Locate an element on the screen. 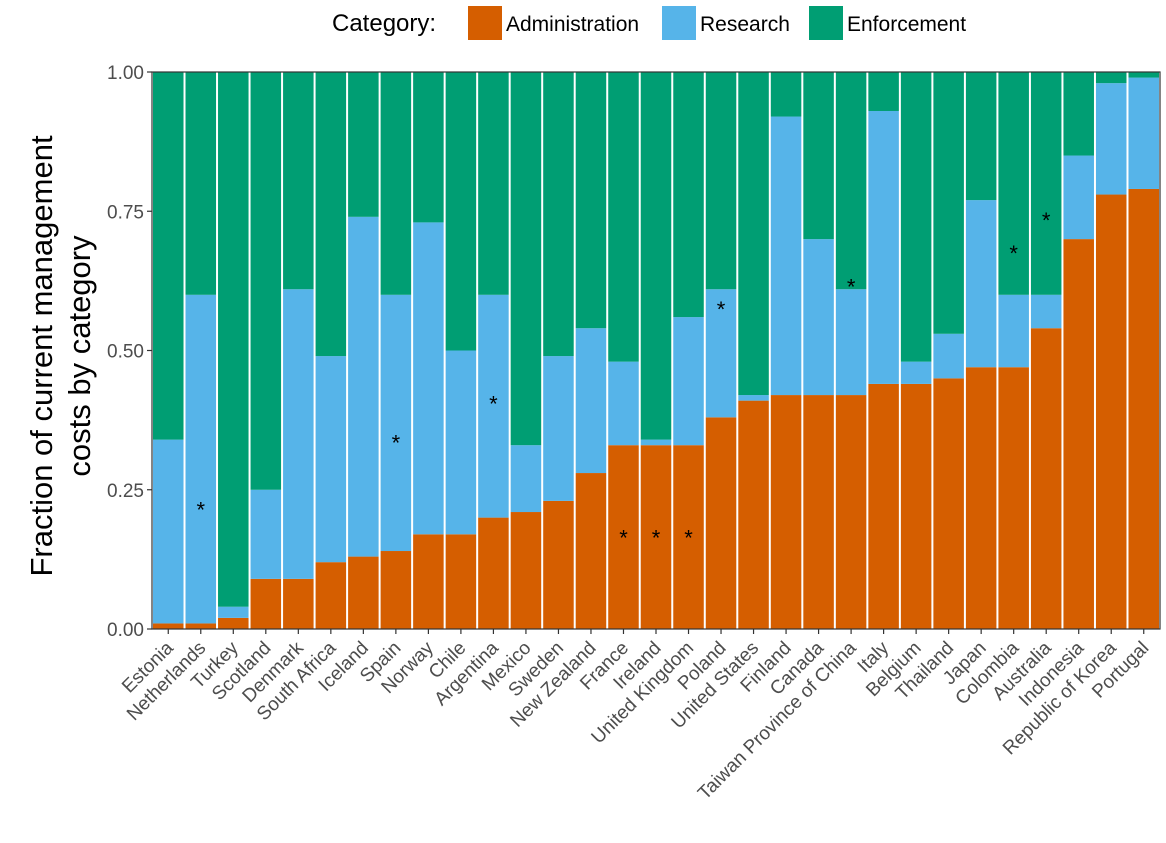 This screenshot has height=843, width=1166. bar-ireland-administration is located at coordinates (656, 537).